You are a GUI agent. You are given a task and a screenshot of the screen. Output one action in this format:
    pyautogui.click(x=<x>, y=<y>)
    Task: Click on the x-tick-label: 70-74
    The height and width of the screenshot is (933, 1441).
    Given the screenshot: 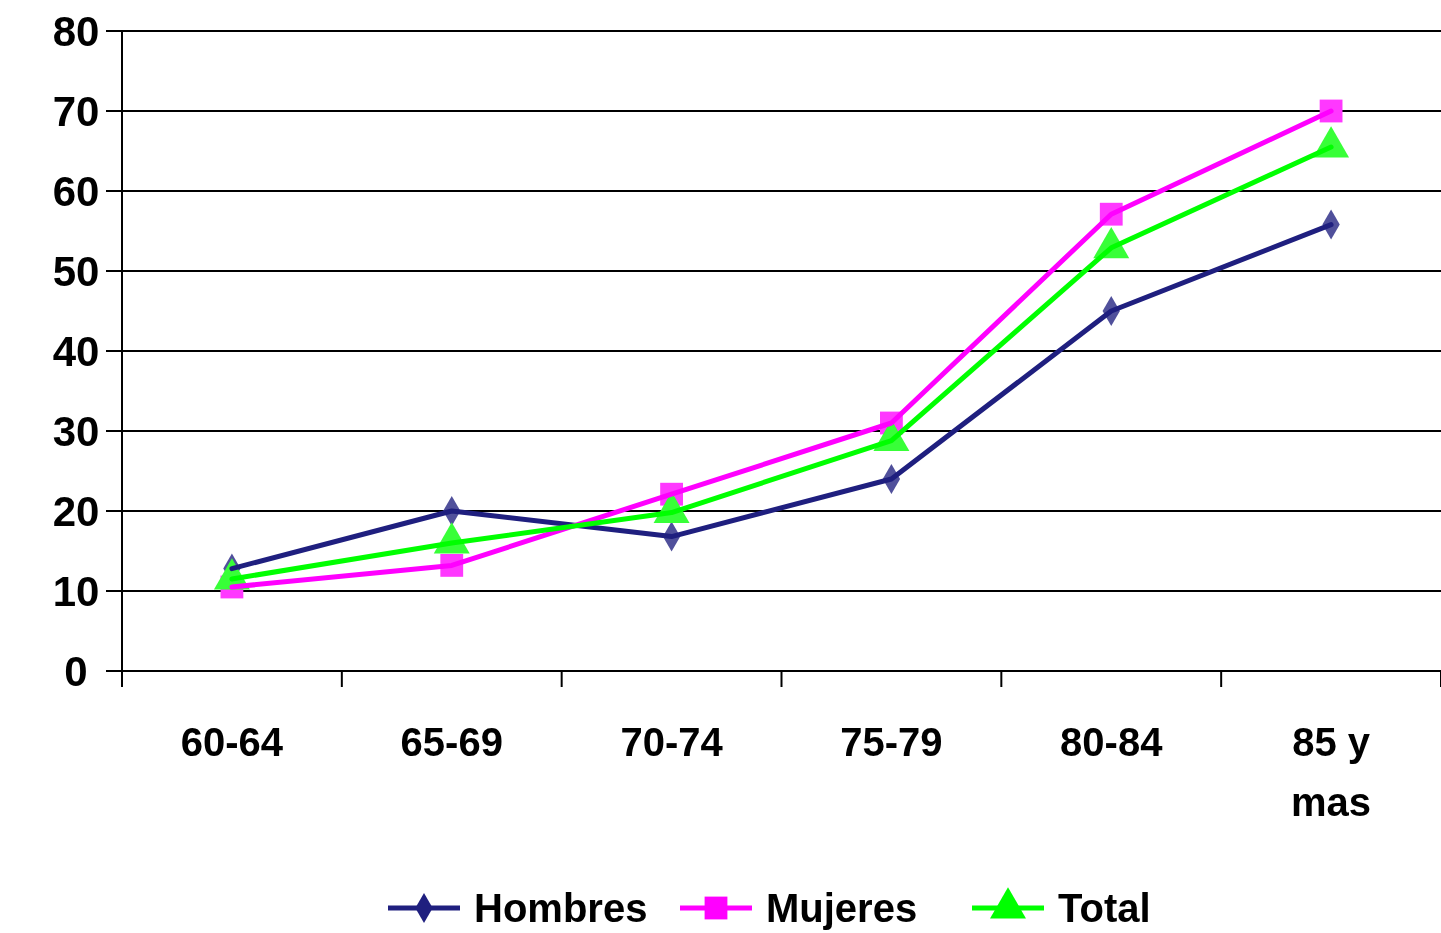 What is the action you would take?
    pyautogui.click(x=672, y=742)
    